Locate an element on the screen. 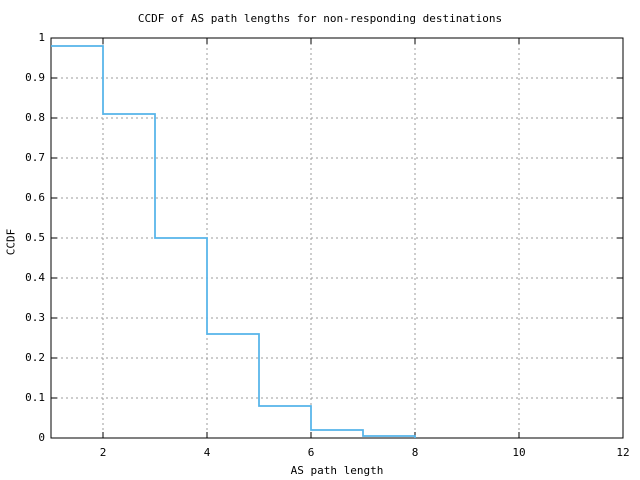  y-tick-label: 0.9 is located at coordinates (35, 77).